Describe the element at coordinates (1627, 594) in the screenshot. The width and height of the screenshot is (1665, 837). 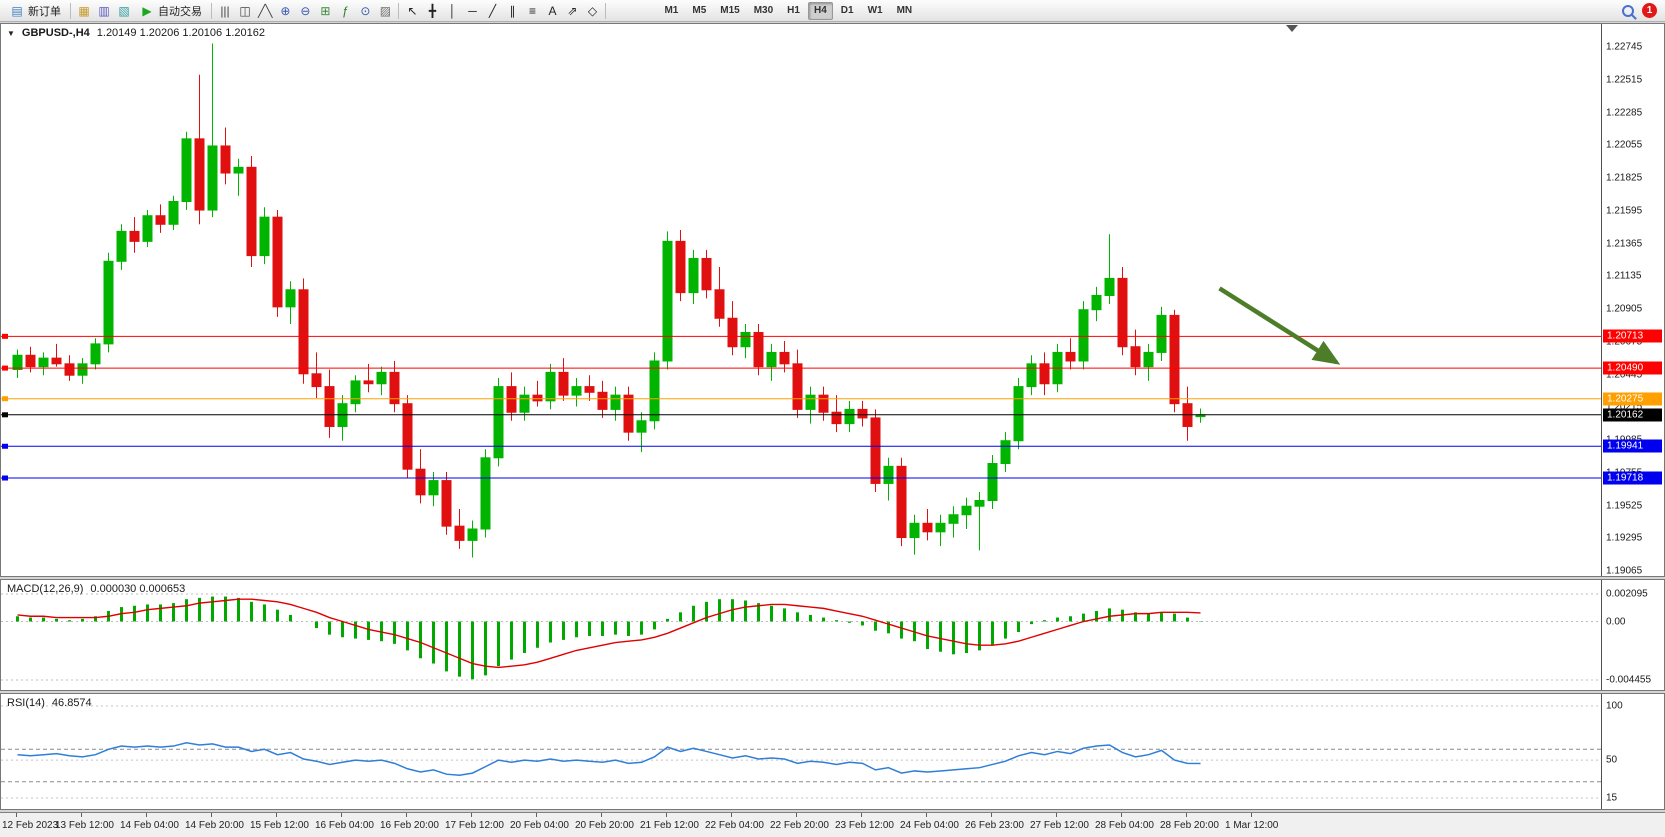
I see `macd-tick-label: 0.002095` at that location.